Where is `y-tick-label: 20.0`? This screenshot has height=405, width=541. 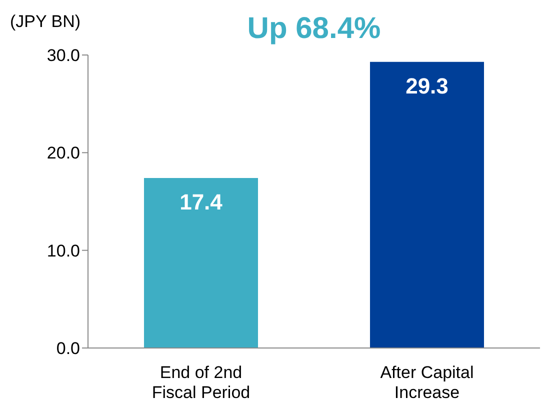
y-tick-label: 20.0 is located at coordinates (63, 153).